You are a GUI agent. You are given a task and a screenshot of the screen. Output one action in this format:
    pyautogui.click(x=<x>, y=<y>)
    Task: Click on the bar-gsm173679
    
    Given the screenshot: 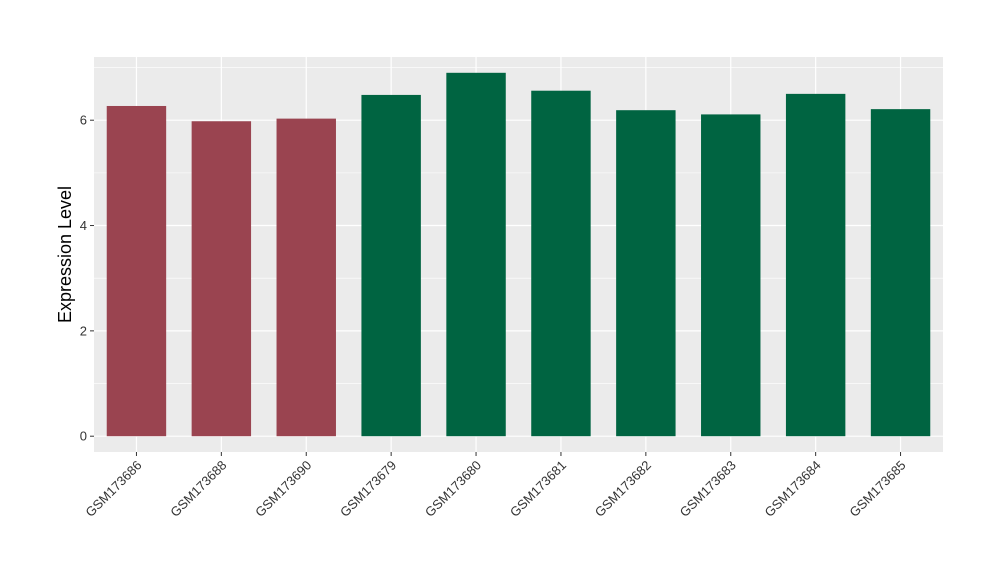 What is the action you would take?
    pyautogui.click(x=391, y=265)
    